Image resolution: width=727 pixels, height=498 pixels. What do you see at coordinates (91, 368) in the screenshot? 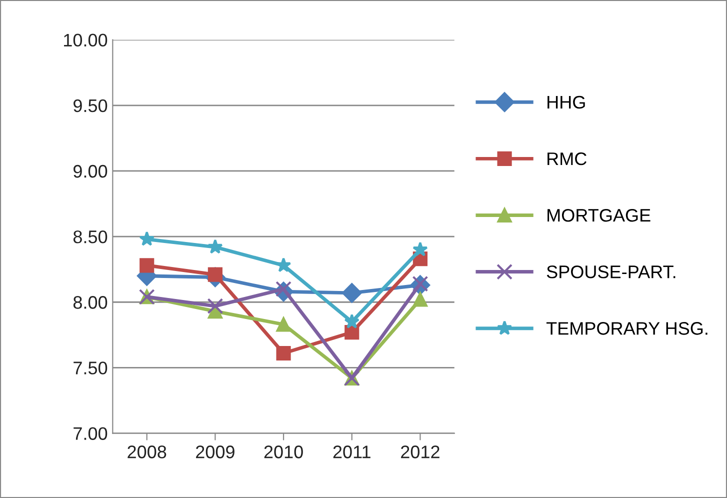
I see `y-tick-label: 7.50` at bounding box center [91, 368].